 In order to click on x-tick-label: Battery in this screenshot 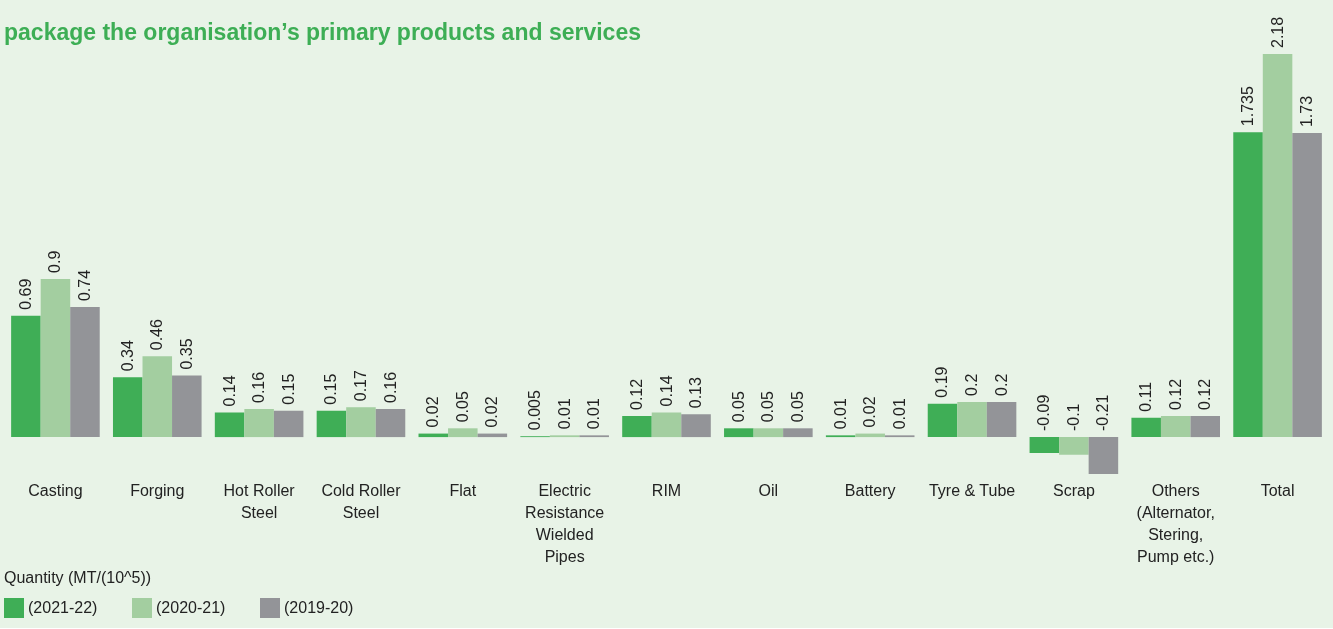, I will do `click(870, 490)`.